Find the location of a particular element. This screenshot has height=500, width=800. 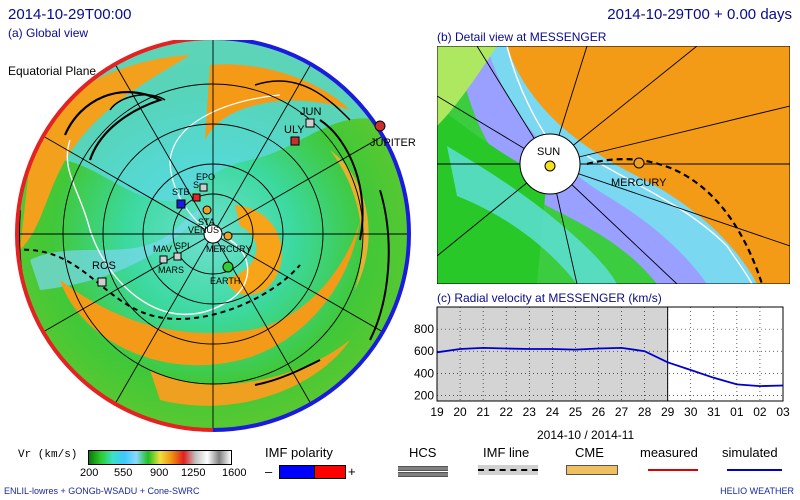

imf-line-label: IMF line is located at coordinates (506, 452).